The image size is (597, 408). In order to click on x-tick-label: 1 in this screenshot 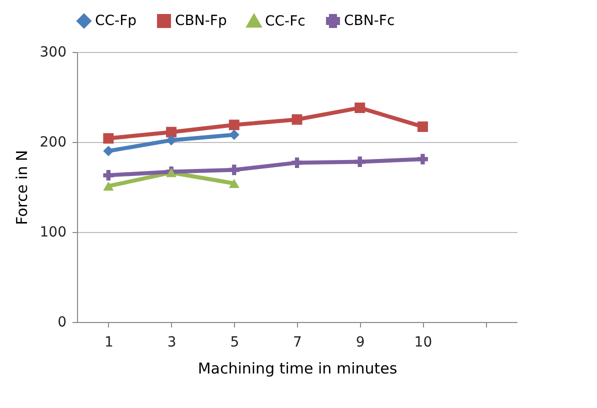, I will do `click(109, 342)`.